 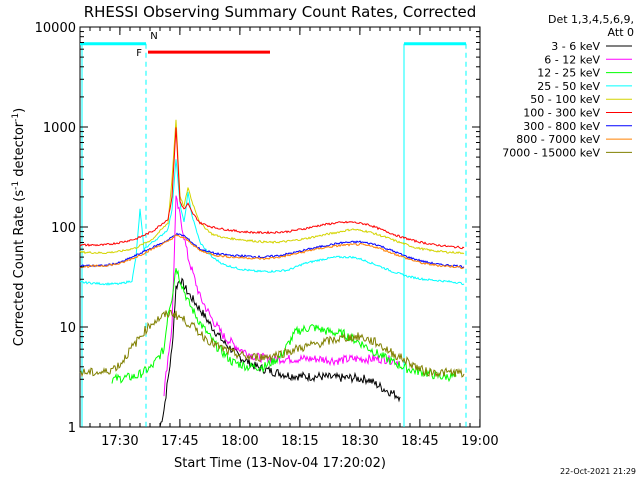 What do you see at coordinates (59, 128) in the screenshot?
I see `y-tick-label: 1000` at bounding box center [59, 128].